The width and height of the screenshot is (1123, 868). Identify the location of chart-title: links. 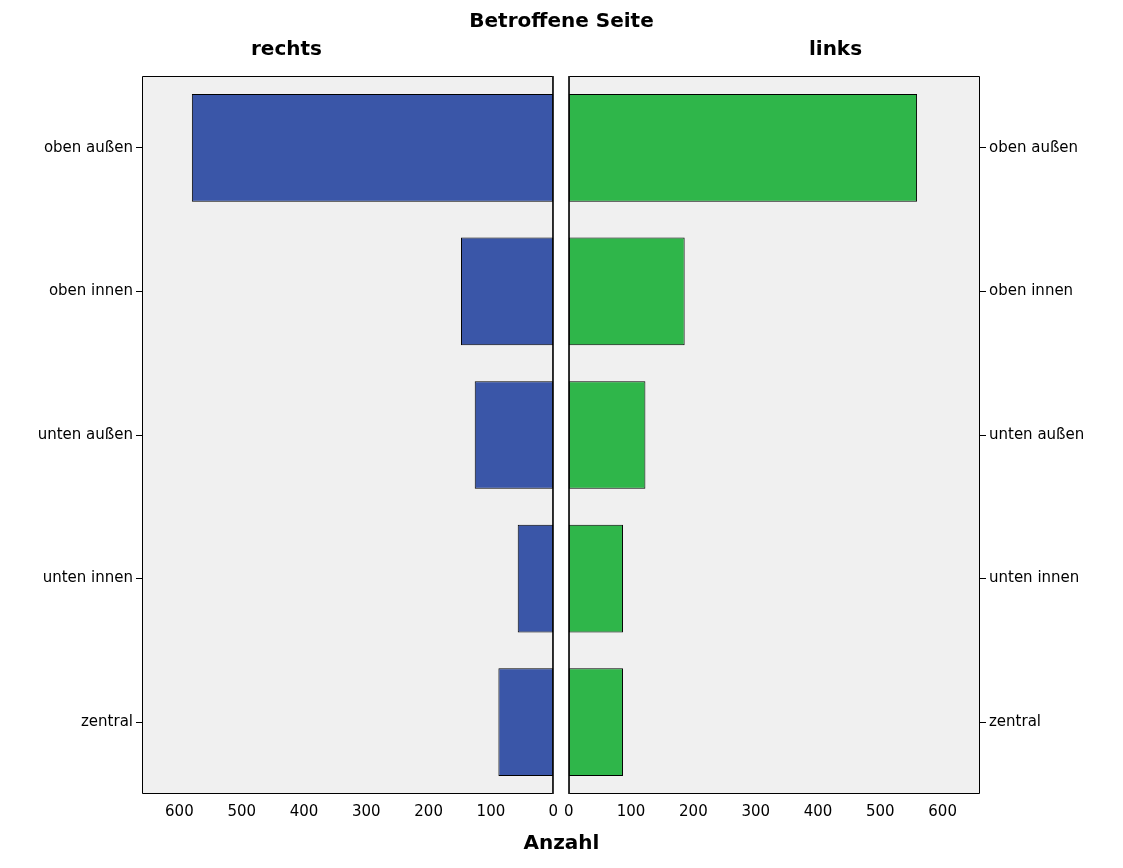
(835, 48).